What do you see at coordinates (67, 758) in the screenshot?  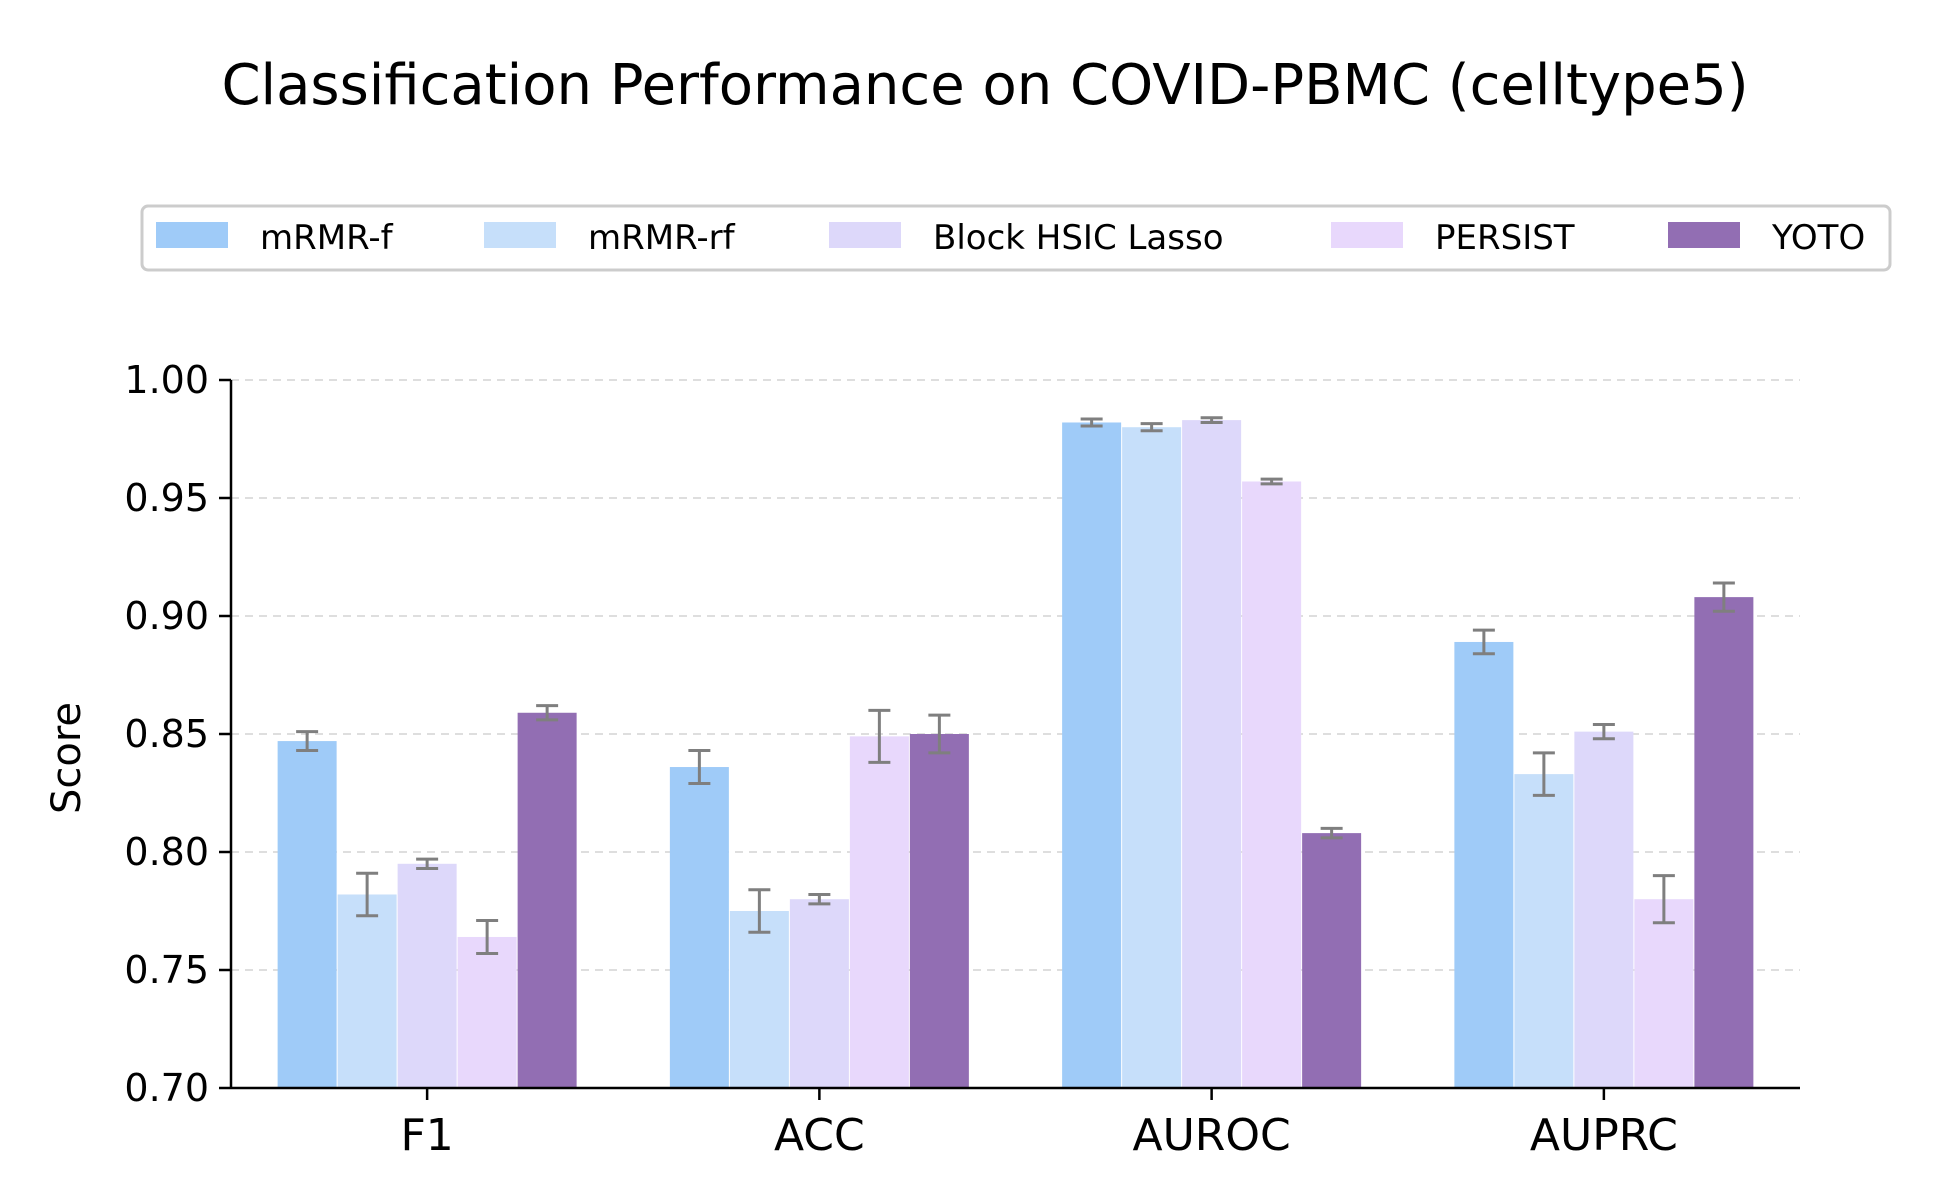 I see `y-axis-label: Score` at bounding box center [67, 758].